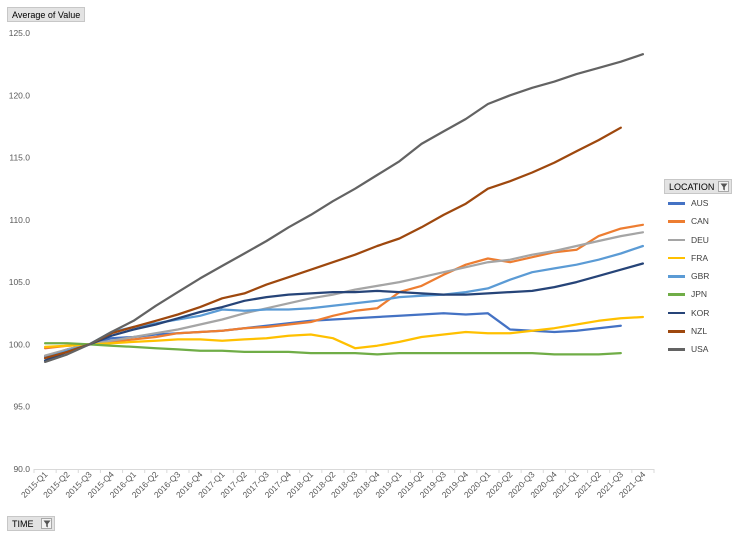 The width and height of the screenshot is (740, 537). I want to click on y-axis-tick-label: 115.0, so click(19, 158).